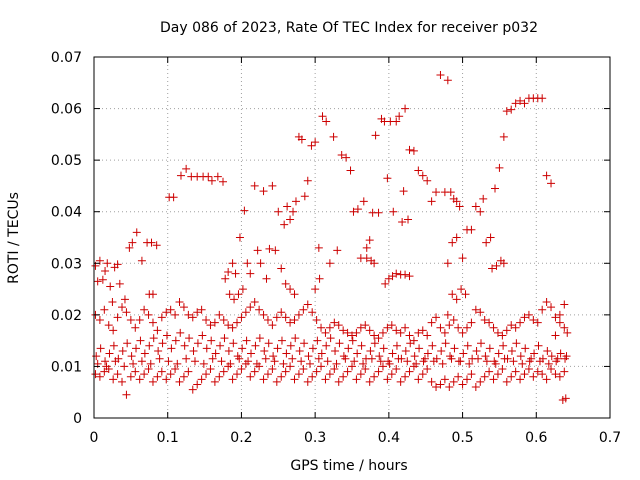  I want to click on x-tick-label: 0.6, so click(536, 438).